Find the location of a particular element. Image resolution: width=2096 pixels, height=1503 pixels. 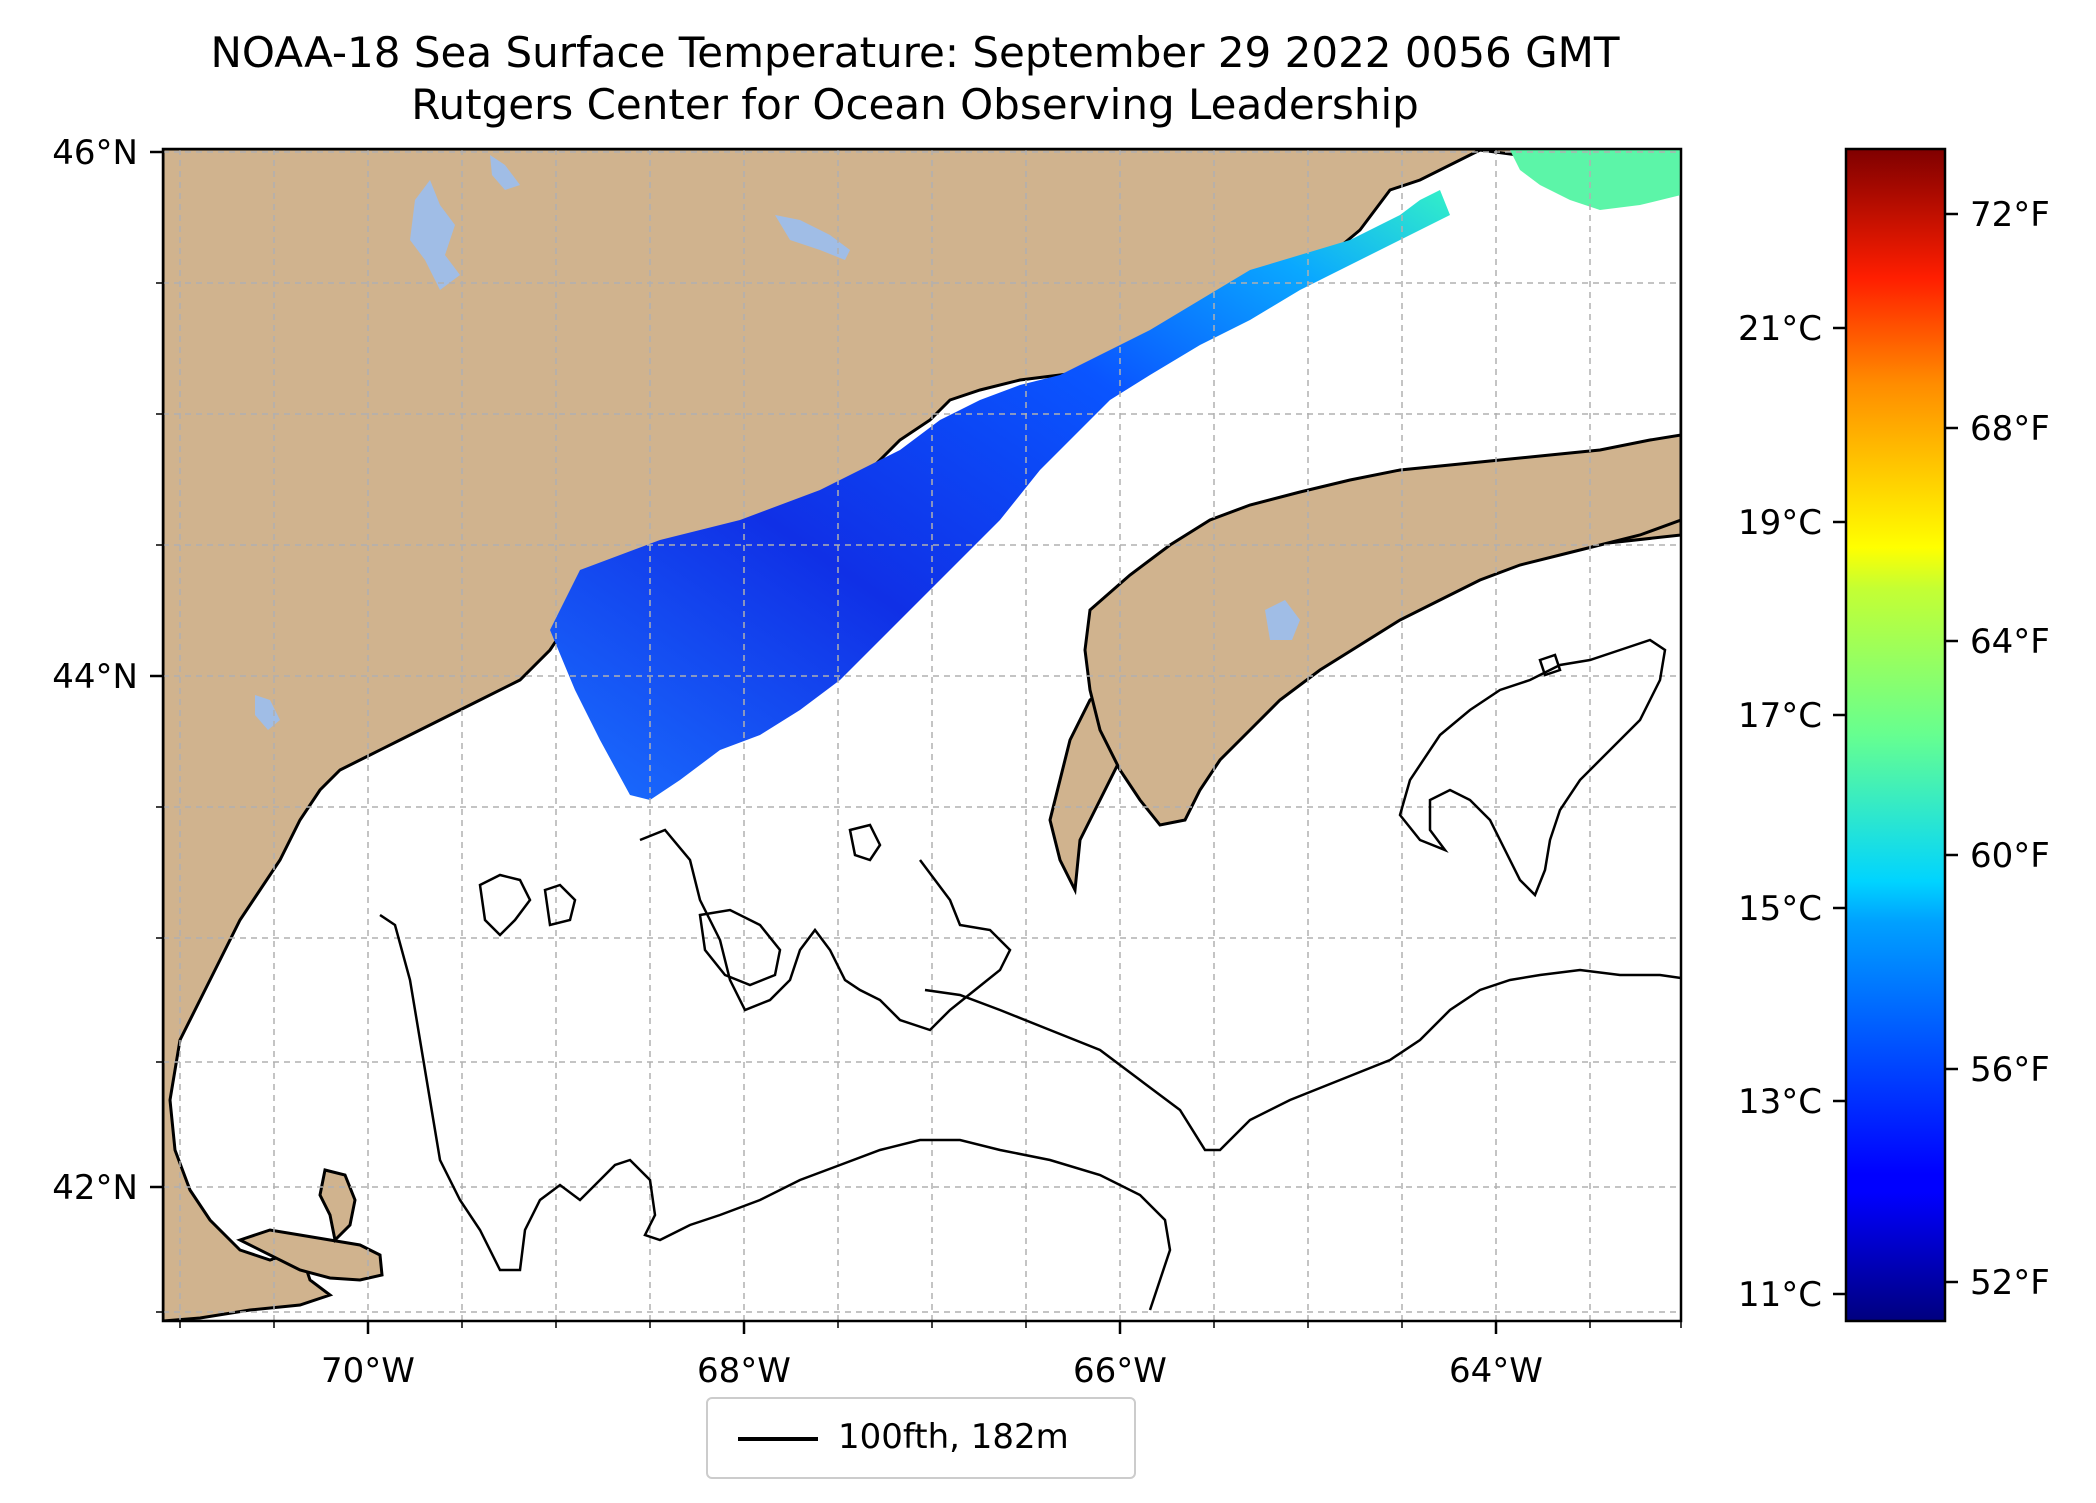

lat-label-42: 42°N is located at coordinates (95, 1188).